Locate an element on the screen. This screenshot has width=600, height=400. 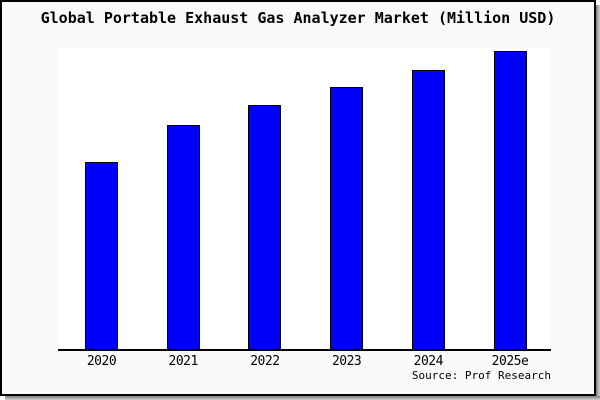
x-axis-labels: 2020 2021 2022 2023 2024 2025e is located at coordinates (304, 361).